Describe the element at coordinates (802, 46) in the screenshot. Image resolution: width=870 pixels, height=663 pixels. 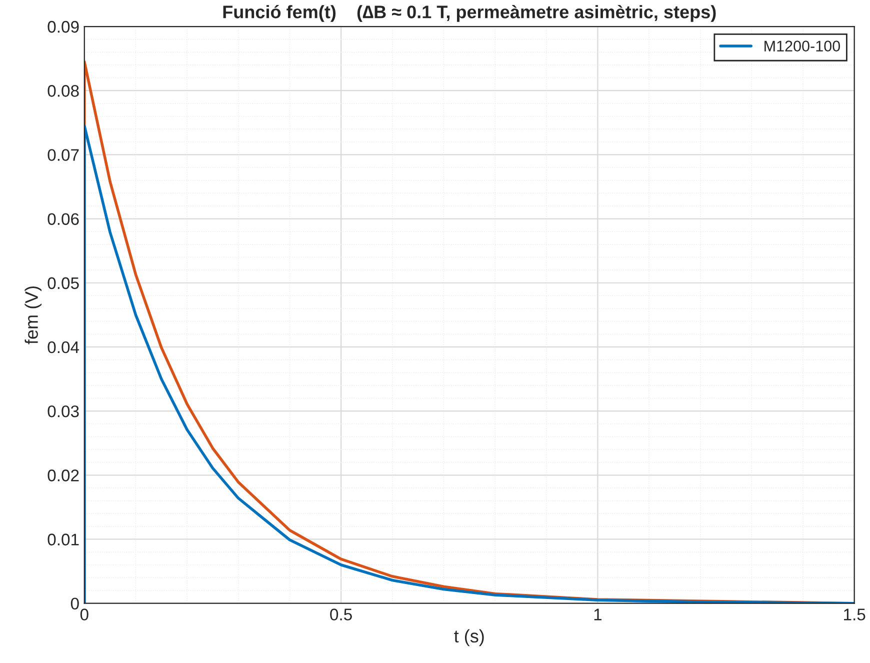
I see `legend-label: M1200-100` at that location.